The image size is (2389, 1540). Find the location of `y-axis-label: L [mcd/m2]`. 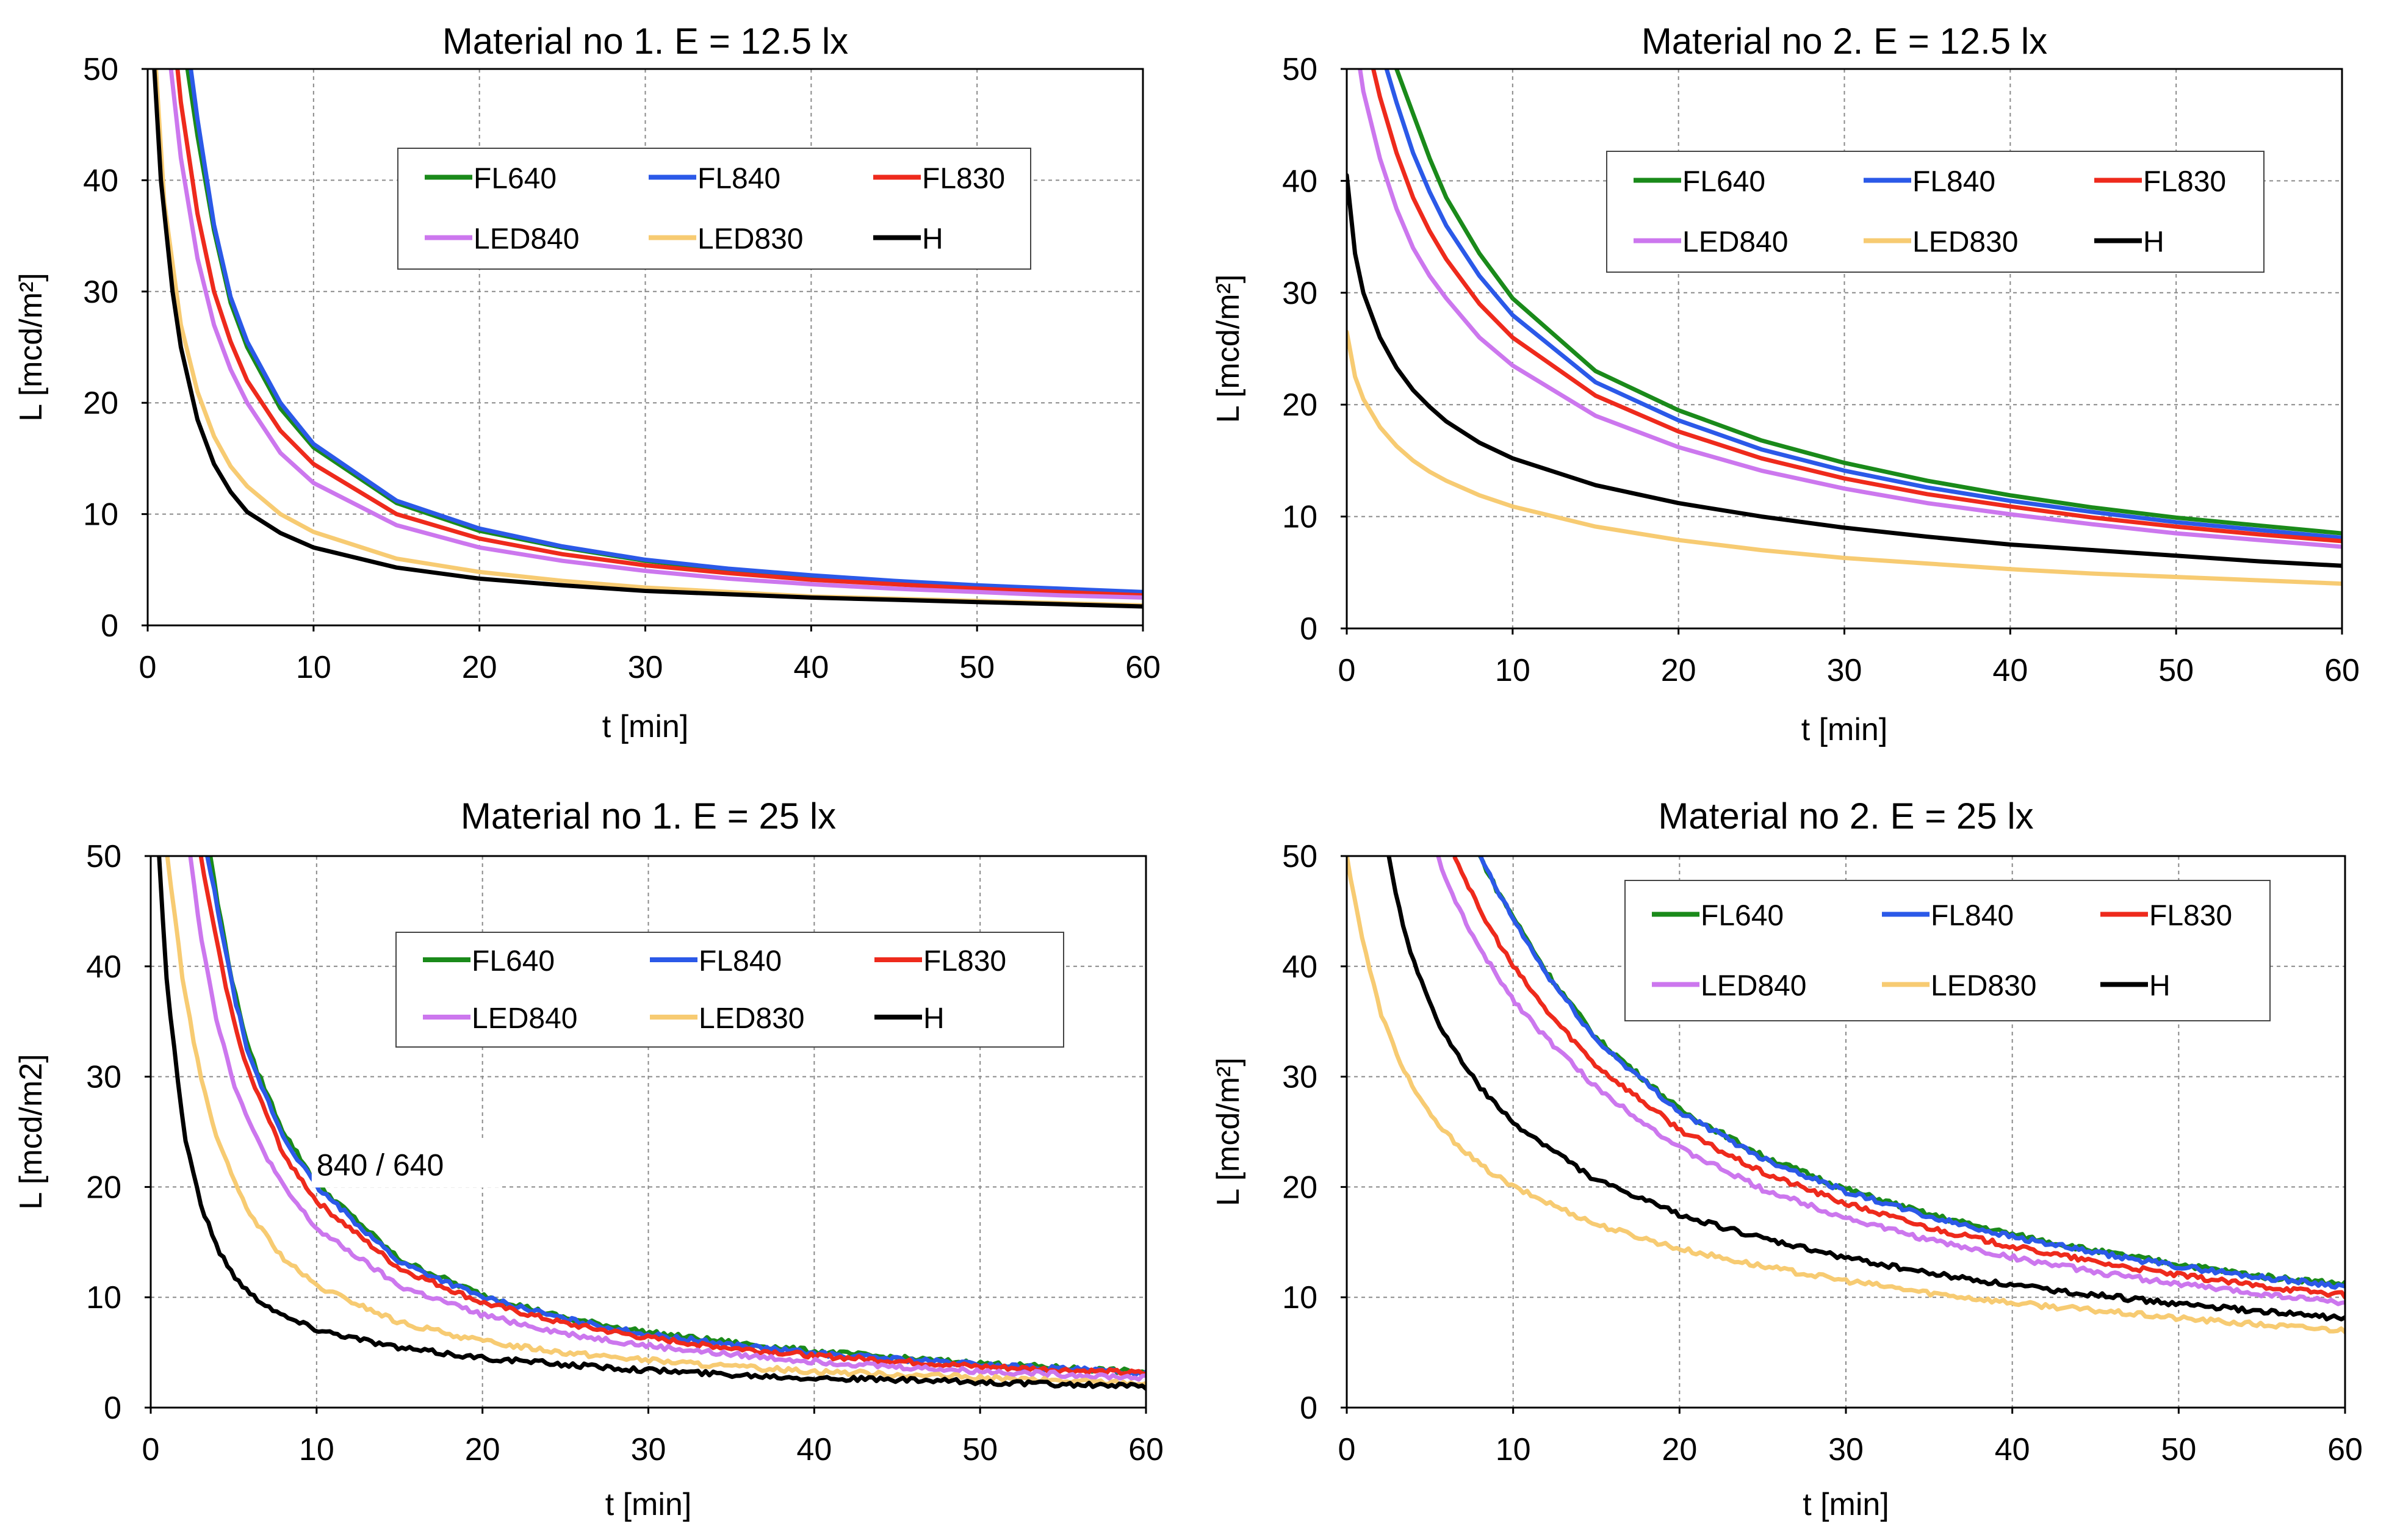

y-axis-label: L [mcd/m2] is located at coordinates (31, 1131).